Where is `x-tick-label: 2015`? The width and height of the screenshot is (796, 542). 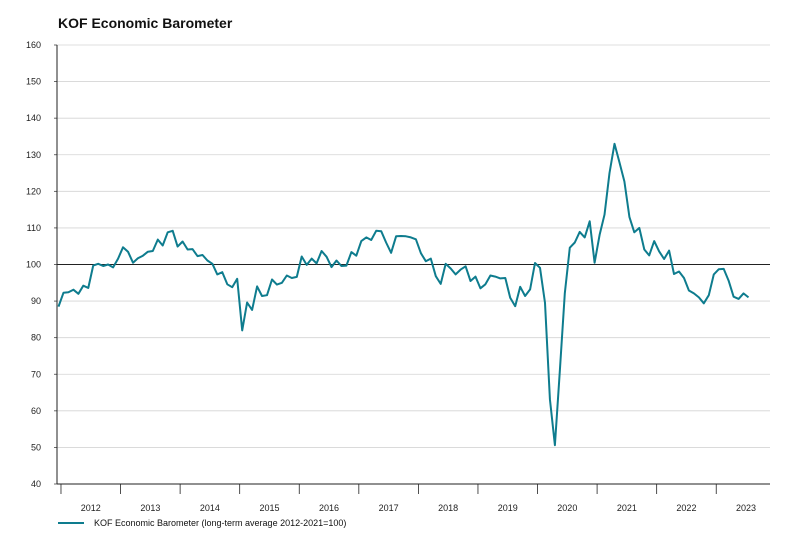 x-tick-label: 2015 is located at coordinates (269, 508).